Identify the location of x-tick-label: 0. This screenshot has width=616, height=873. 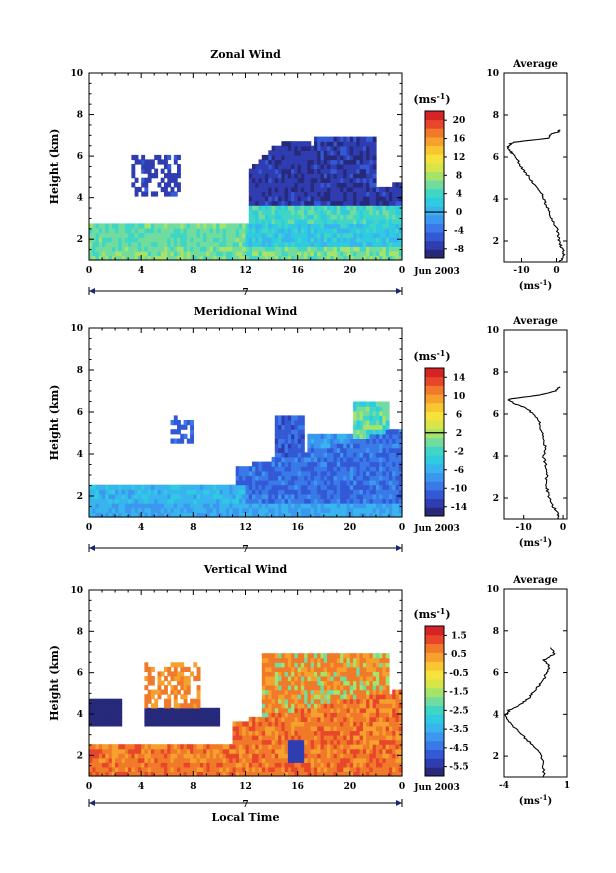
(89, 528).